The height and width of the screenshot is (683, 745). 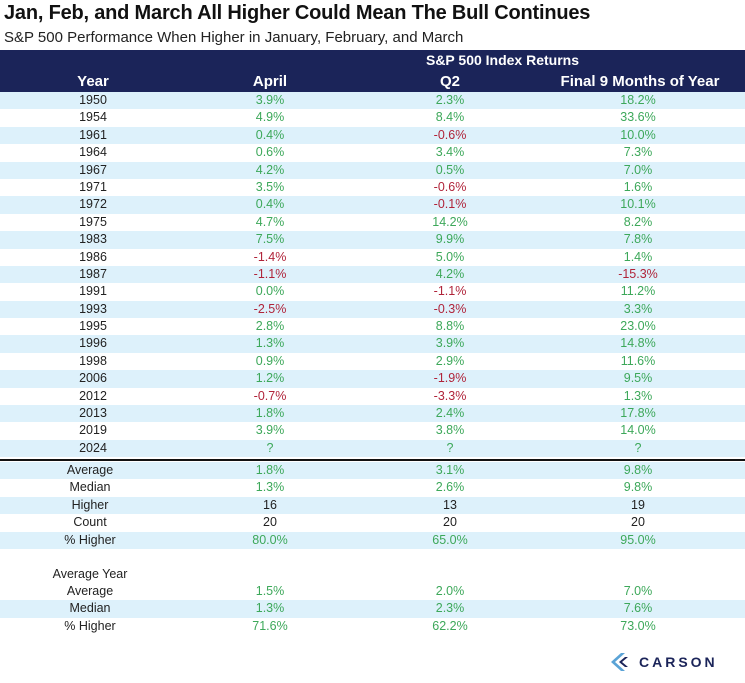 I want to click on value-cell: -0.1%, so click(x=450, y=204).